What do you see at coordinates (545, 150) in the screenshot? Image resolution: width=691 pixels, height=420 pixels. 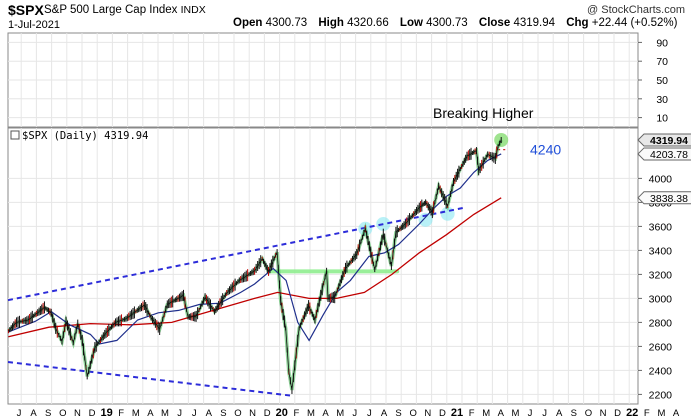 I see `annotation-4240: 4240` at bounding box center [545, 150].